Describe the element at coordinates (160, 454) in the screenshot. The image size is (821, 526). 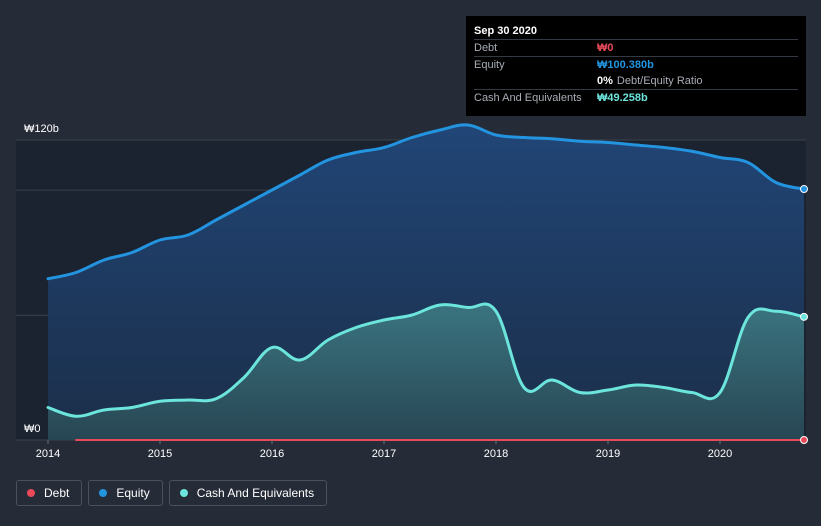
I see `x-tick-label: 2015` at that location.